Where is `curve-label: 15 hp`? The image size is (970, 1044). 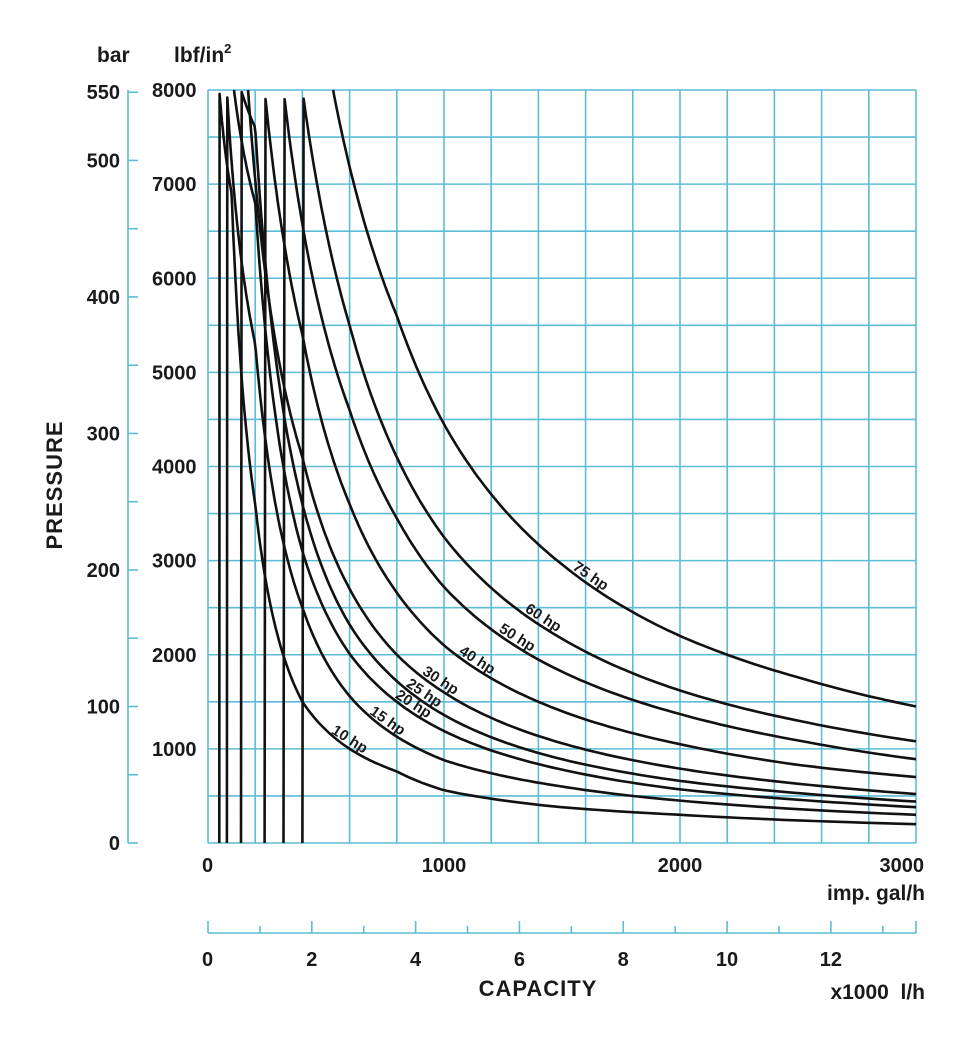
curve-label: 15 hp is located at coordinates (388, 721).